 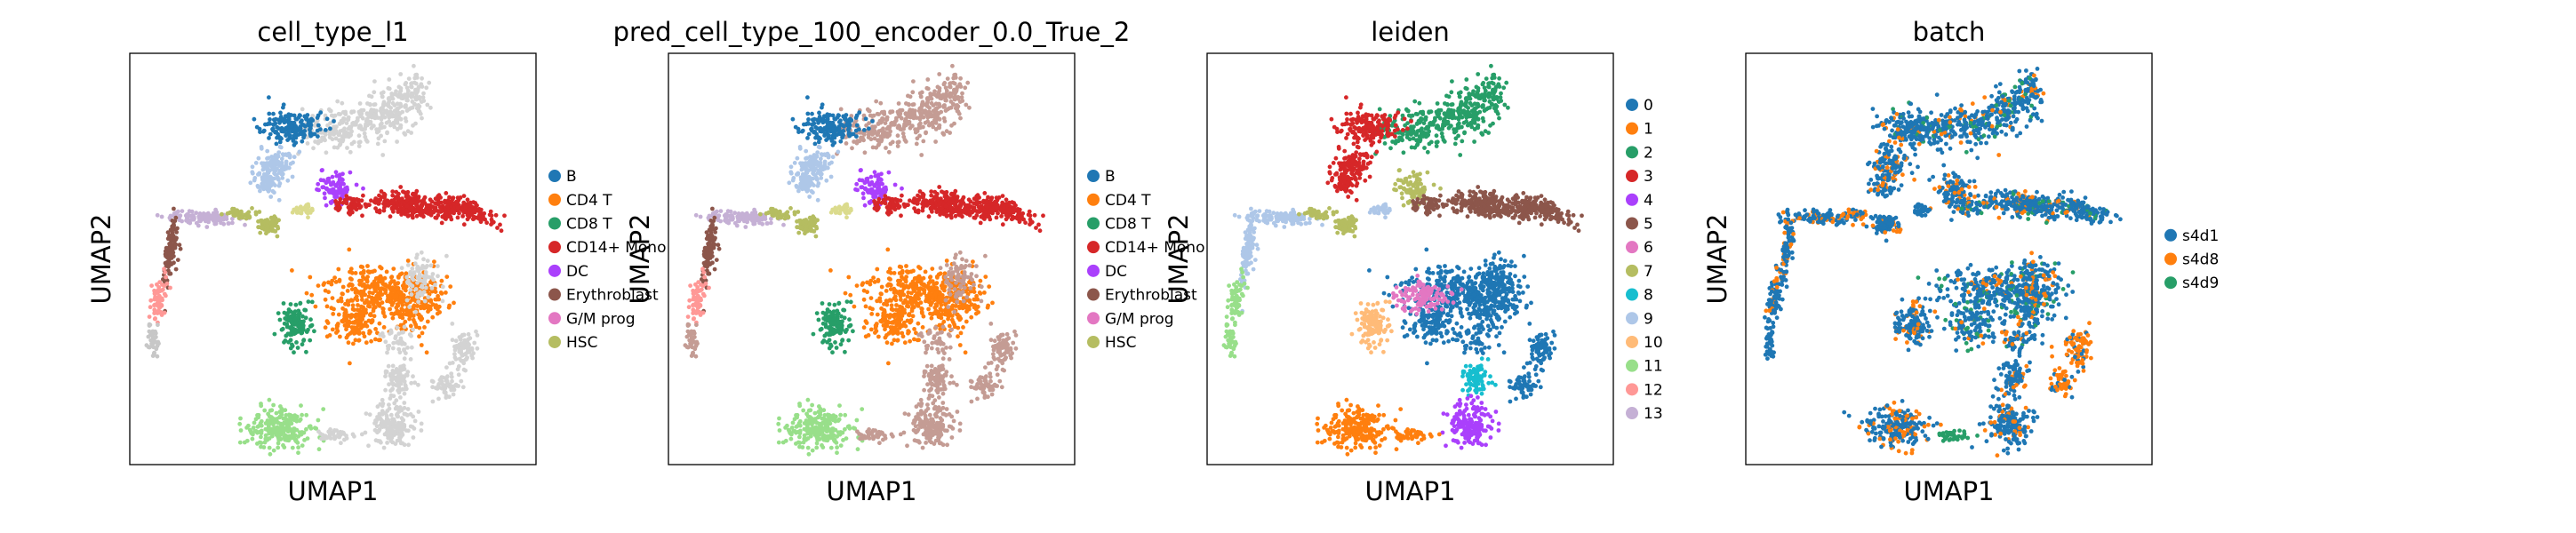 What do you see at coordinates (840, 211) in the screenshot?
I see `cluster-trail_l` at bounding box center [840, 211].